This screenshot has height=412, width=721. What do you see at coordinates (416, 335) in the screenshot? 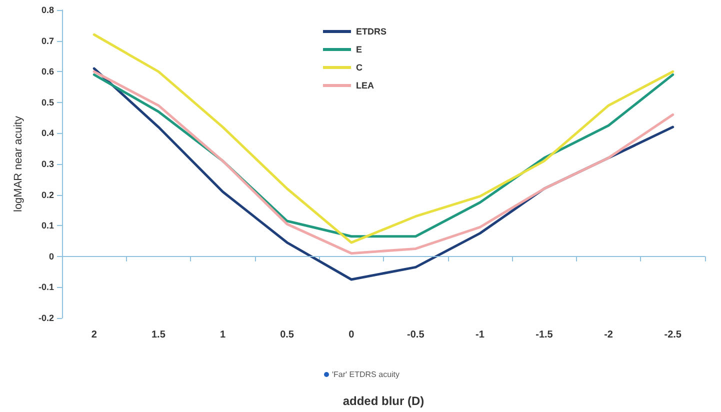
I see `x-tick-label: -0.5` at bounding box center [416, 335].